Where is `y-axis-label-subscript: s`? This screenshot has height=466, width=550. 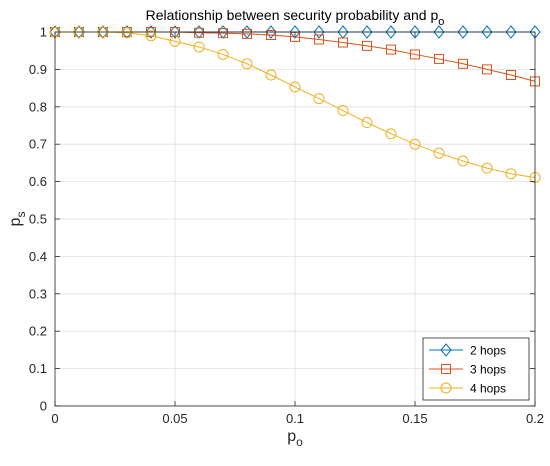 y-axis-label-subscript: s is located at coordinates (21, 215).